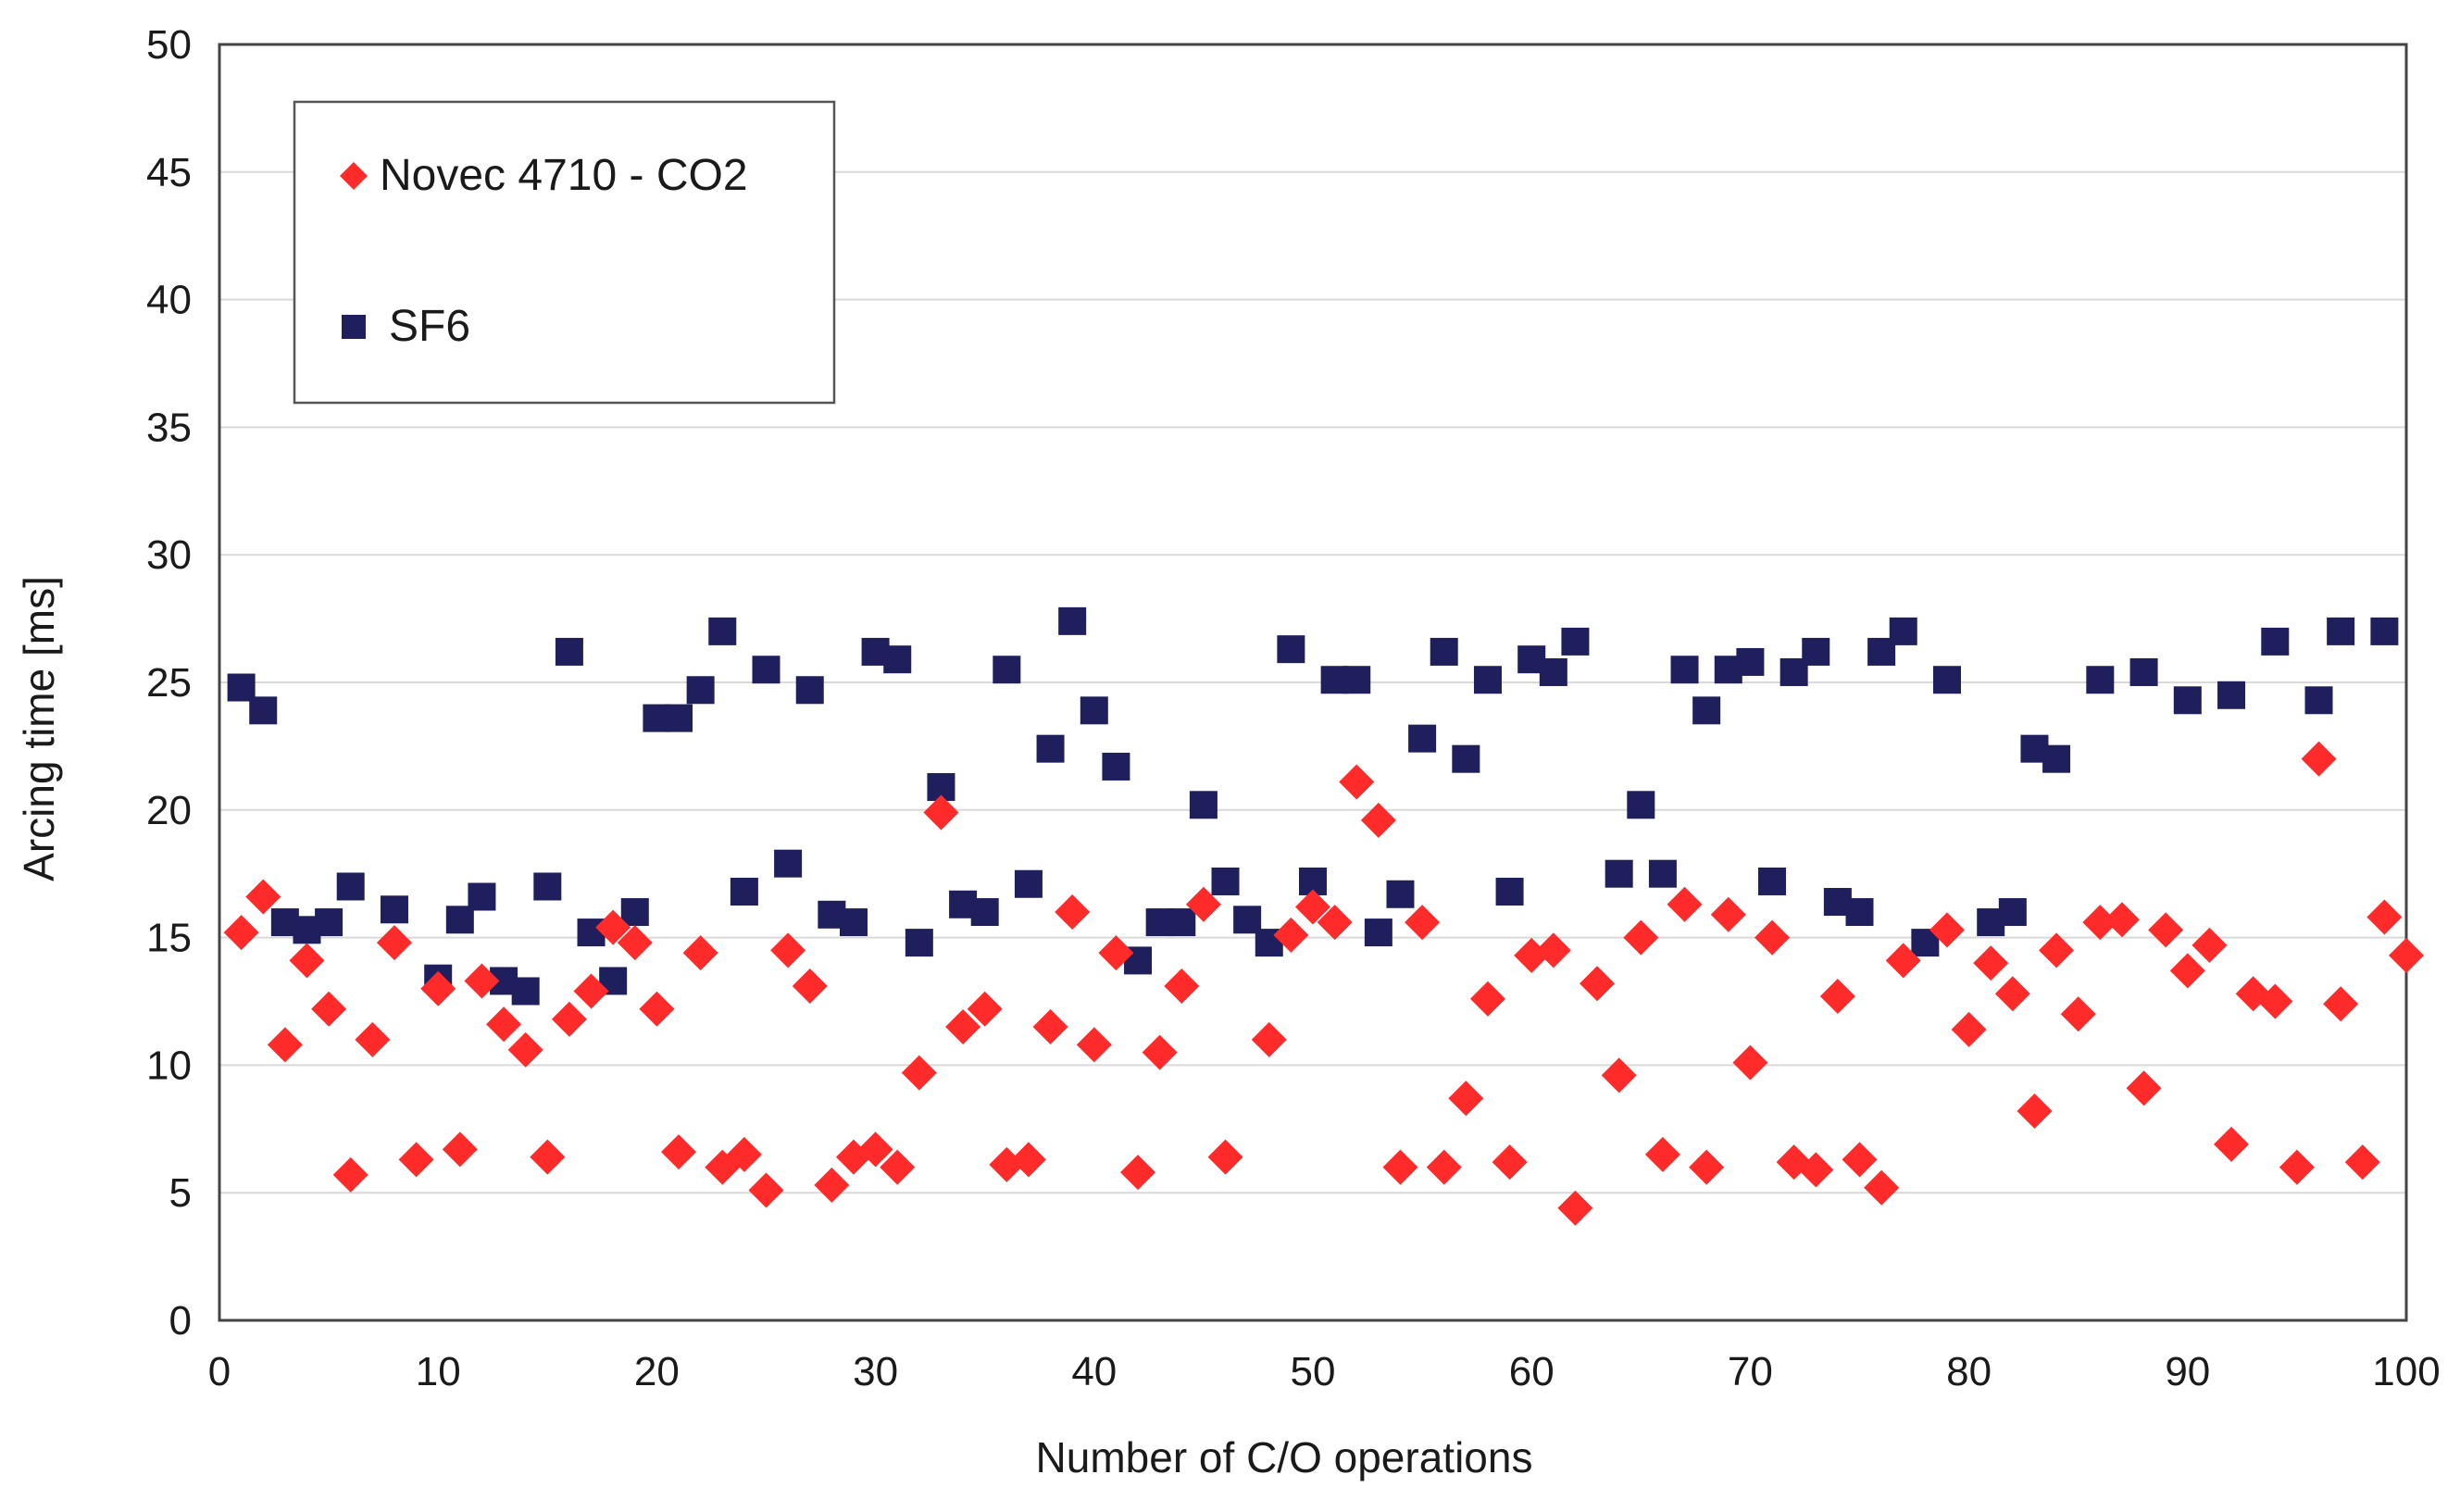 The width and height of the screenshot is (2460, 1512). I want to click on x-axis-title: Number of C/O operations, so click(1284, 1457).